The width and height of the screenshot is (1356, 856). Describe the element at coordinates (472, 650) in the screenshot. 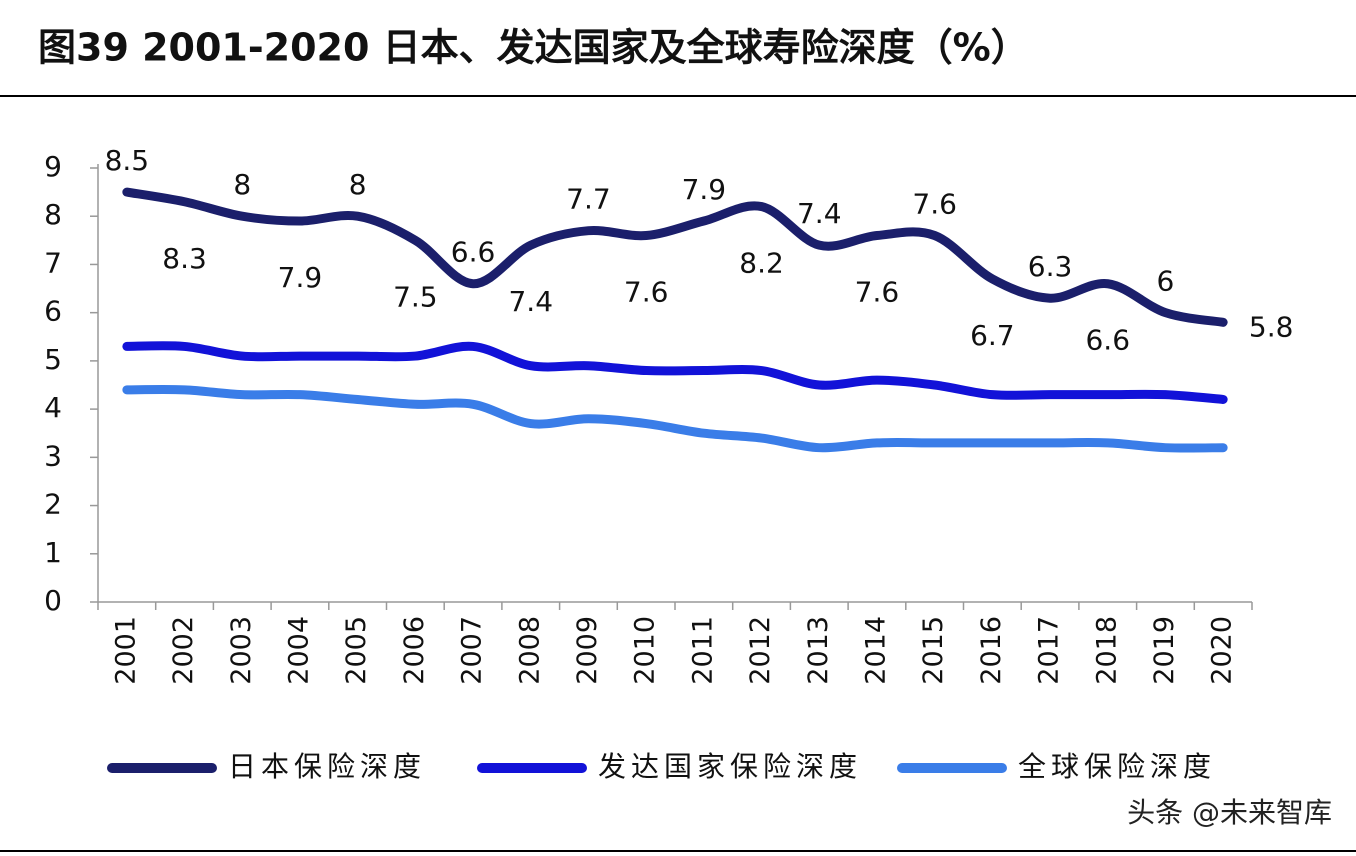

I see `x-tick-label: 2007` at that location.